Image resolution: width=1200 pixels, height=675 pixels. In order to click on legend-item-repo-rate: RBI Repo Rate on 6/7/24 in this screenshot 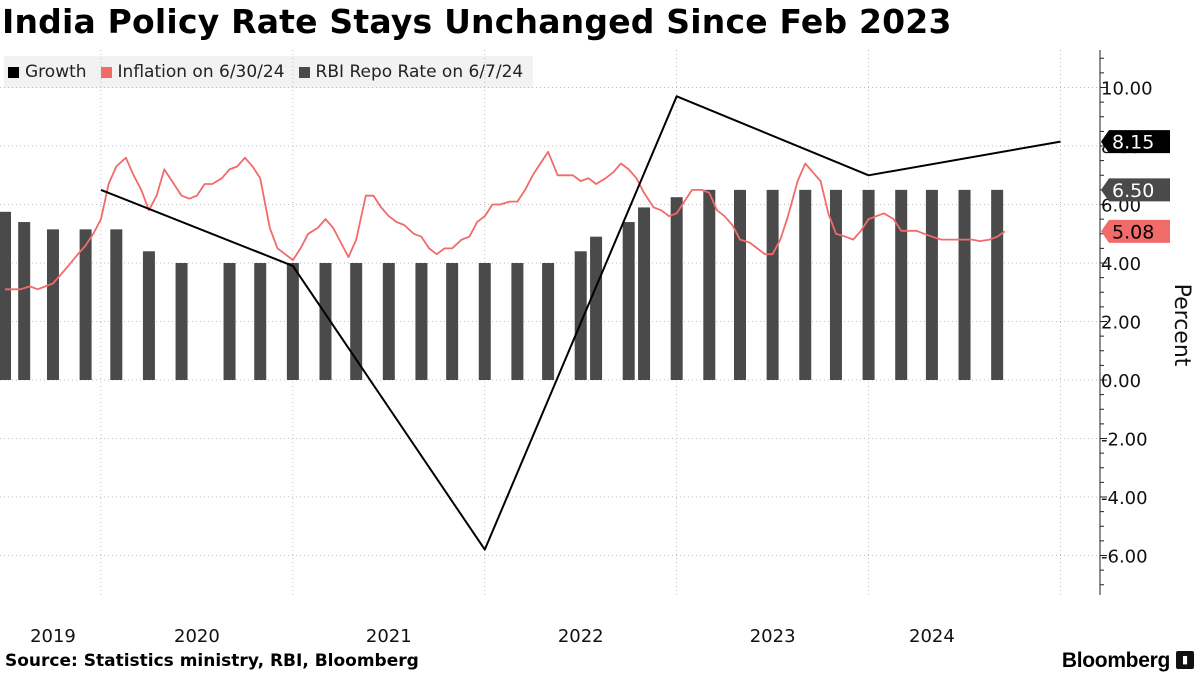, I will do `click(411, 72)`.